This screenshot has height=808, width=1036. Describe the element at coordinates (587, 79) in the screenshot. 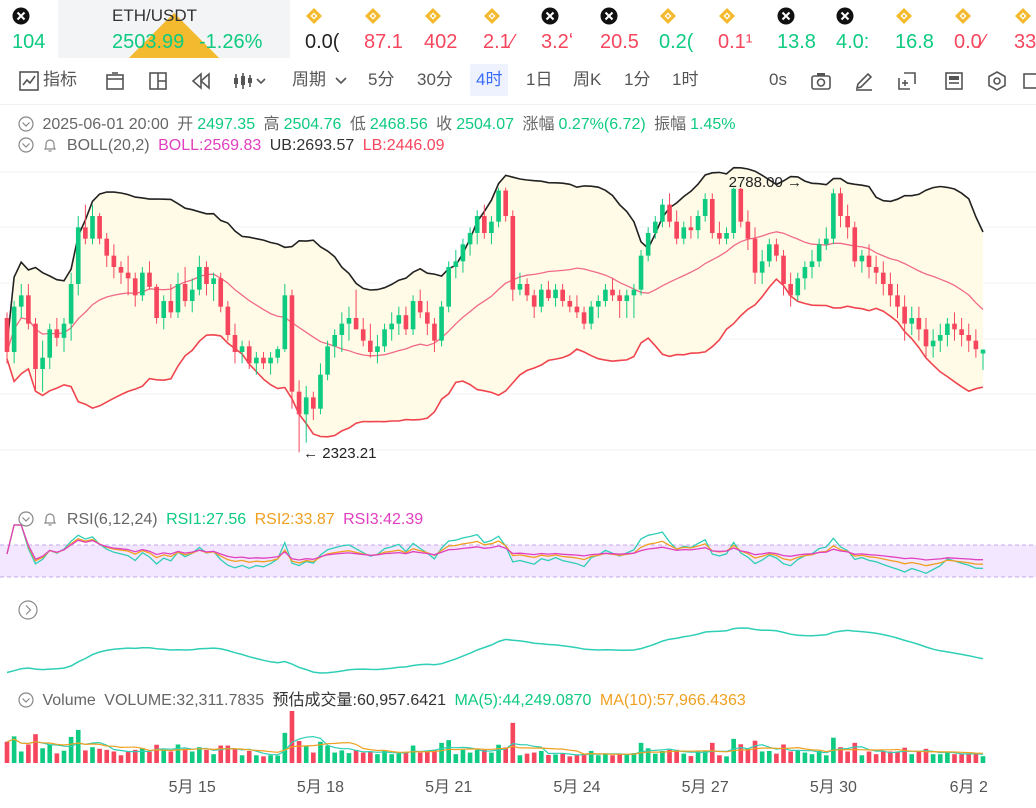

I see `interval-1w: 周K` at that location.